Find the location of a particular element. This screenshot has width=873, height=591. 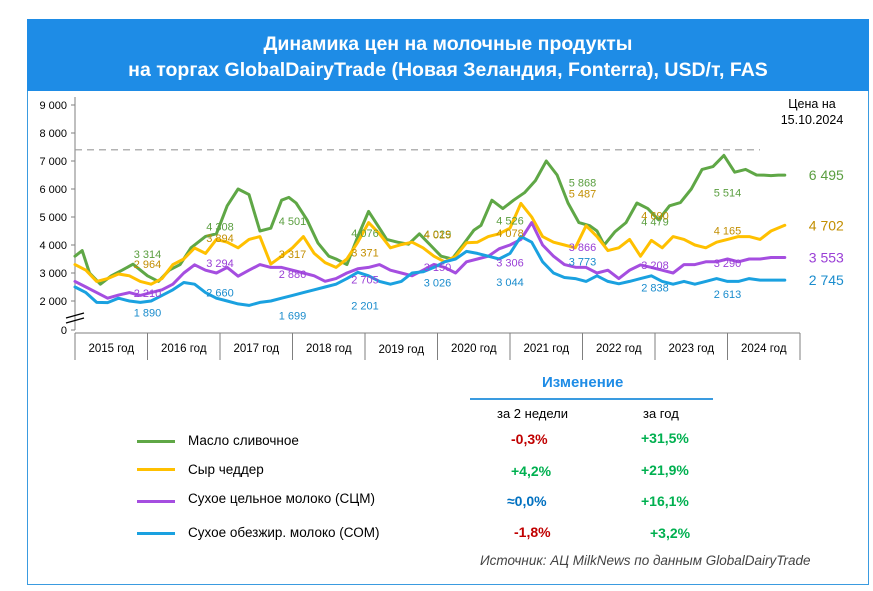

data-label-wmp: 3 553 is located at coordinates (826, 258).